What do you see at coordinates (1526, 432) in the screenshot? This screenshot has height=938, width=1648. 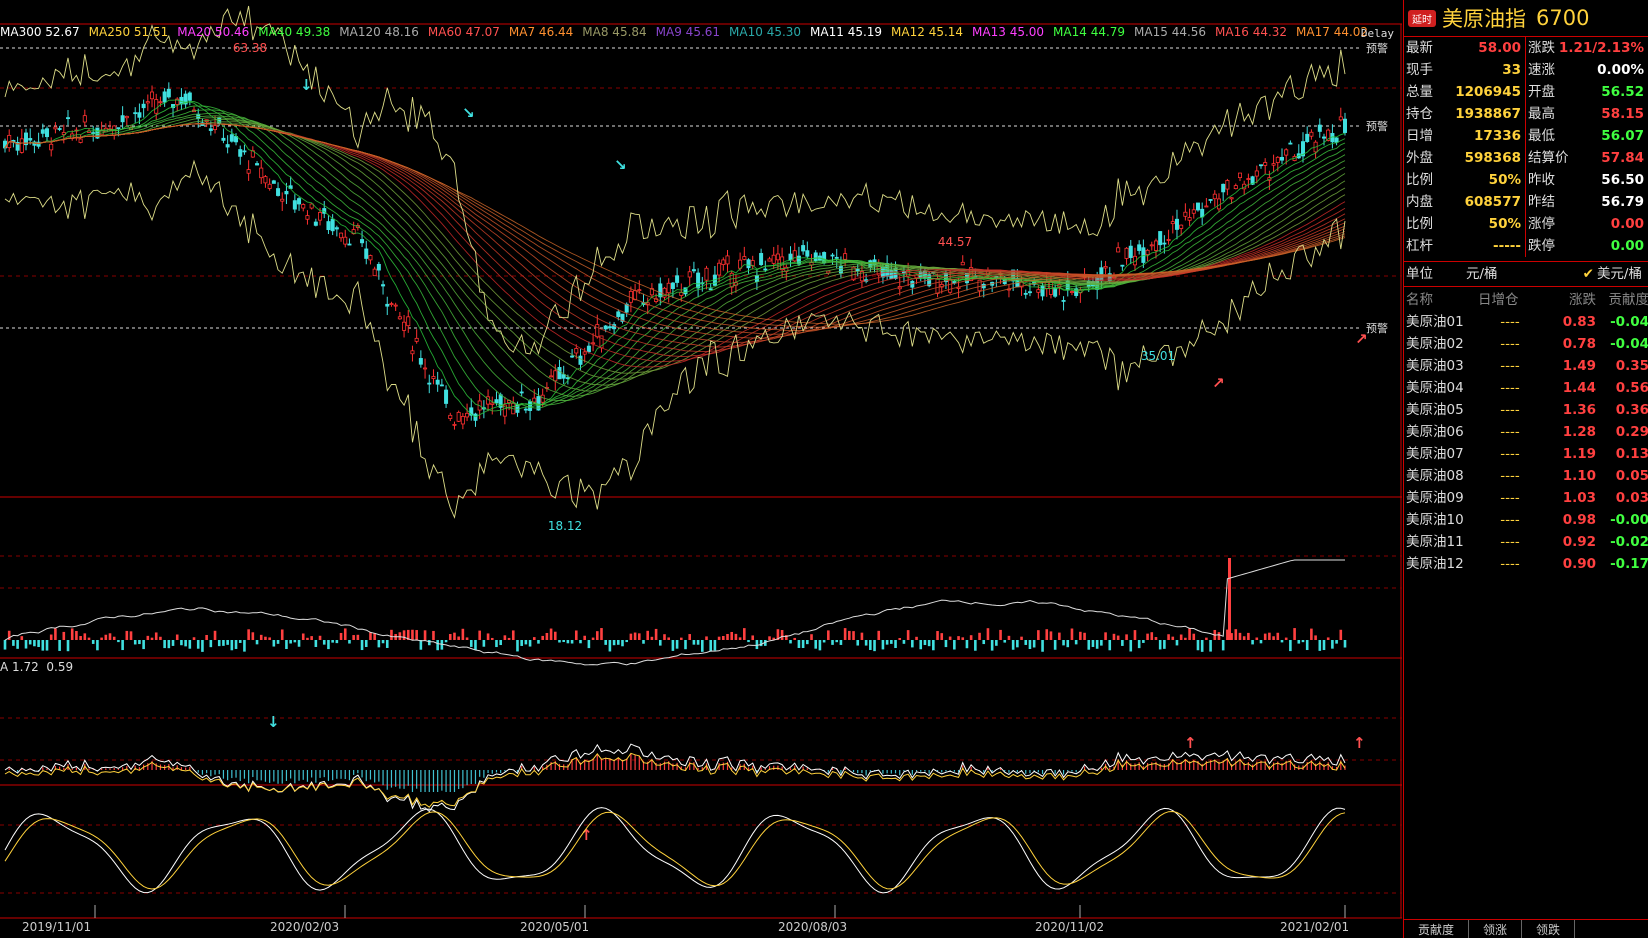 I see `list-item: 美原油06 ---- 1.28 0.29` at bounding box center [1526, 432].